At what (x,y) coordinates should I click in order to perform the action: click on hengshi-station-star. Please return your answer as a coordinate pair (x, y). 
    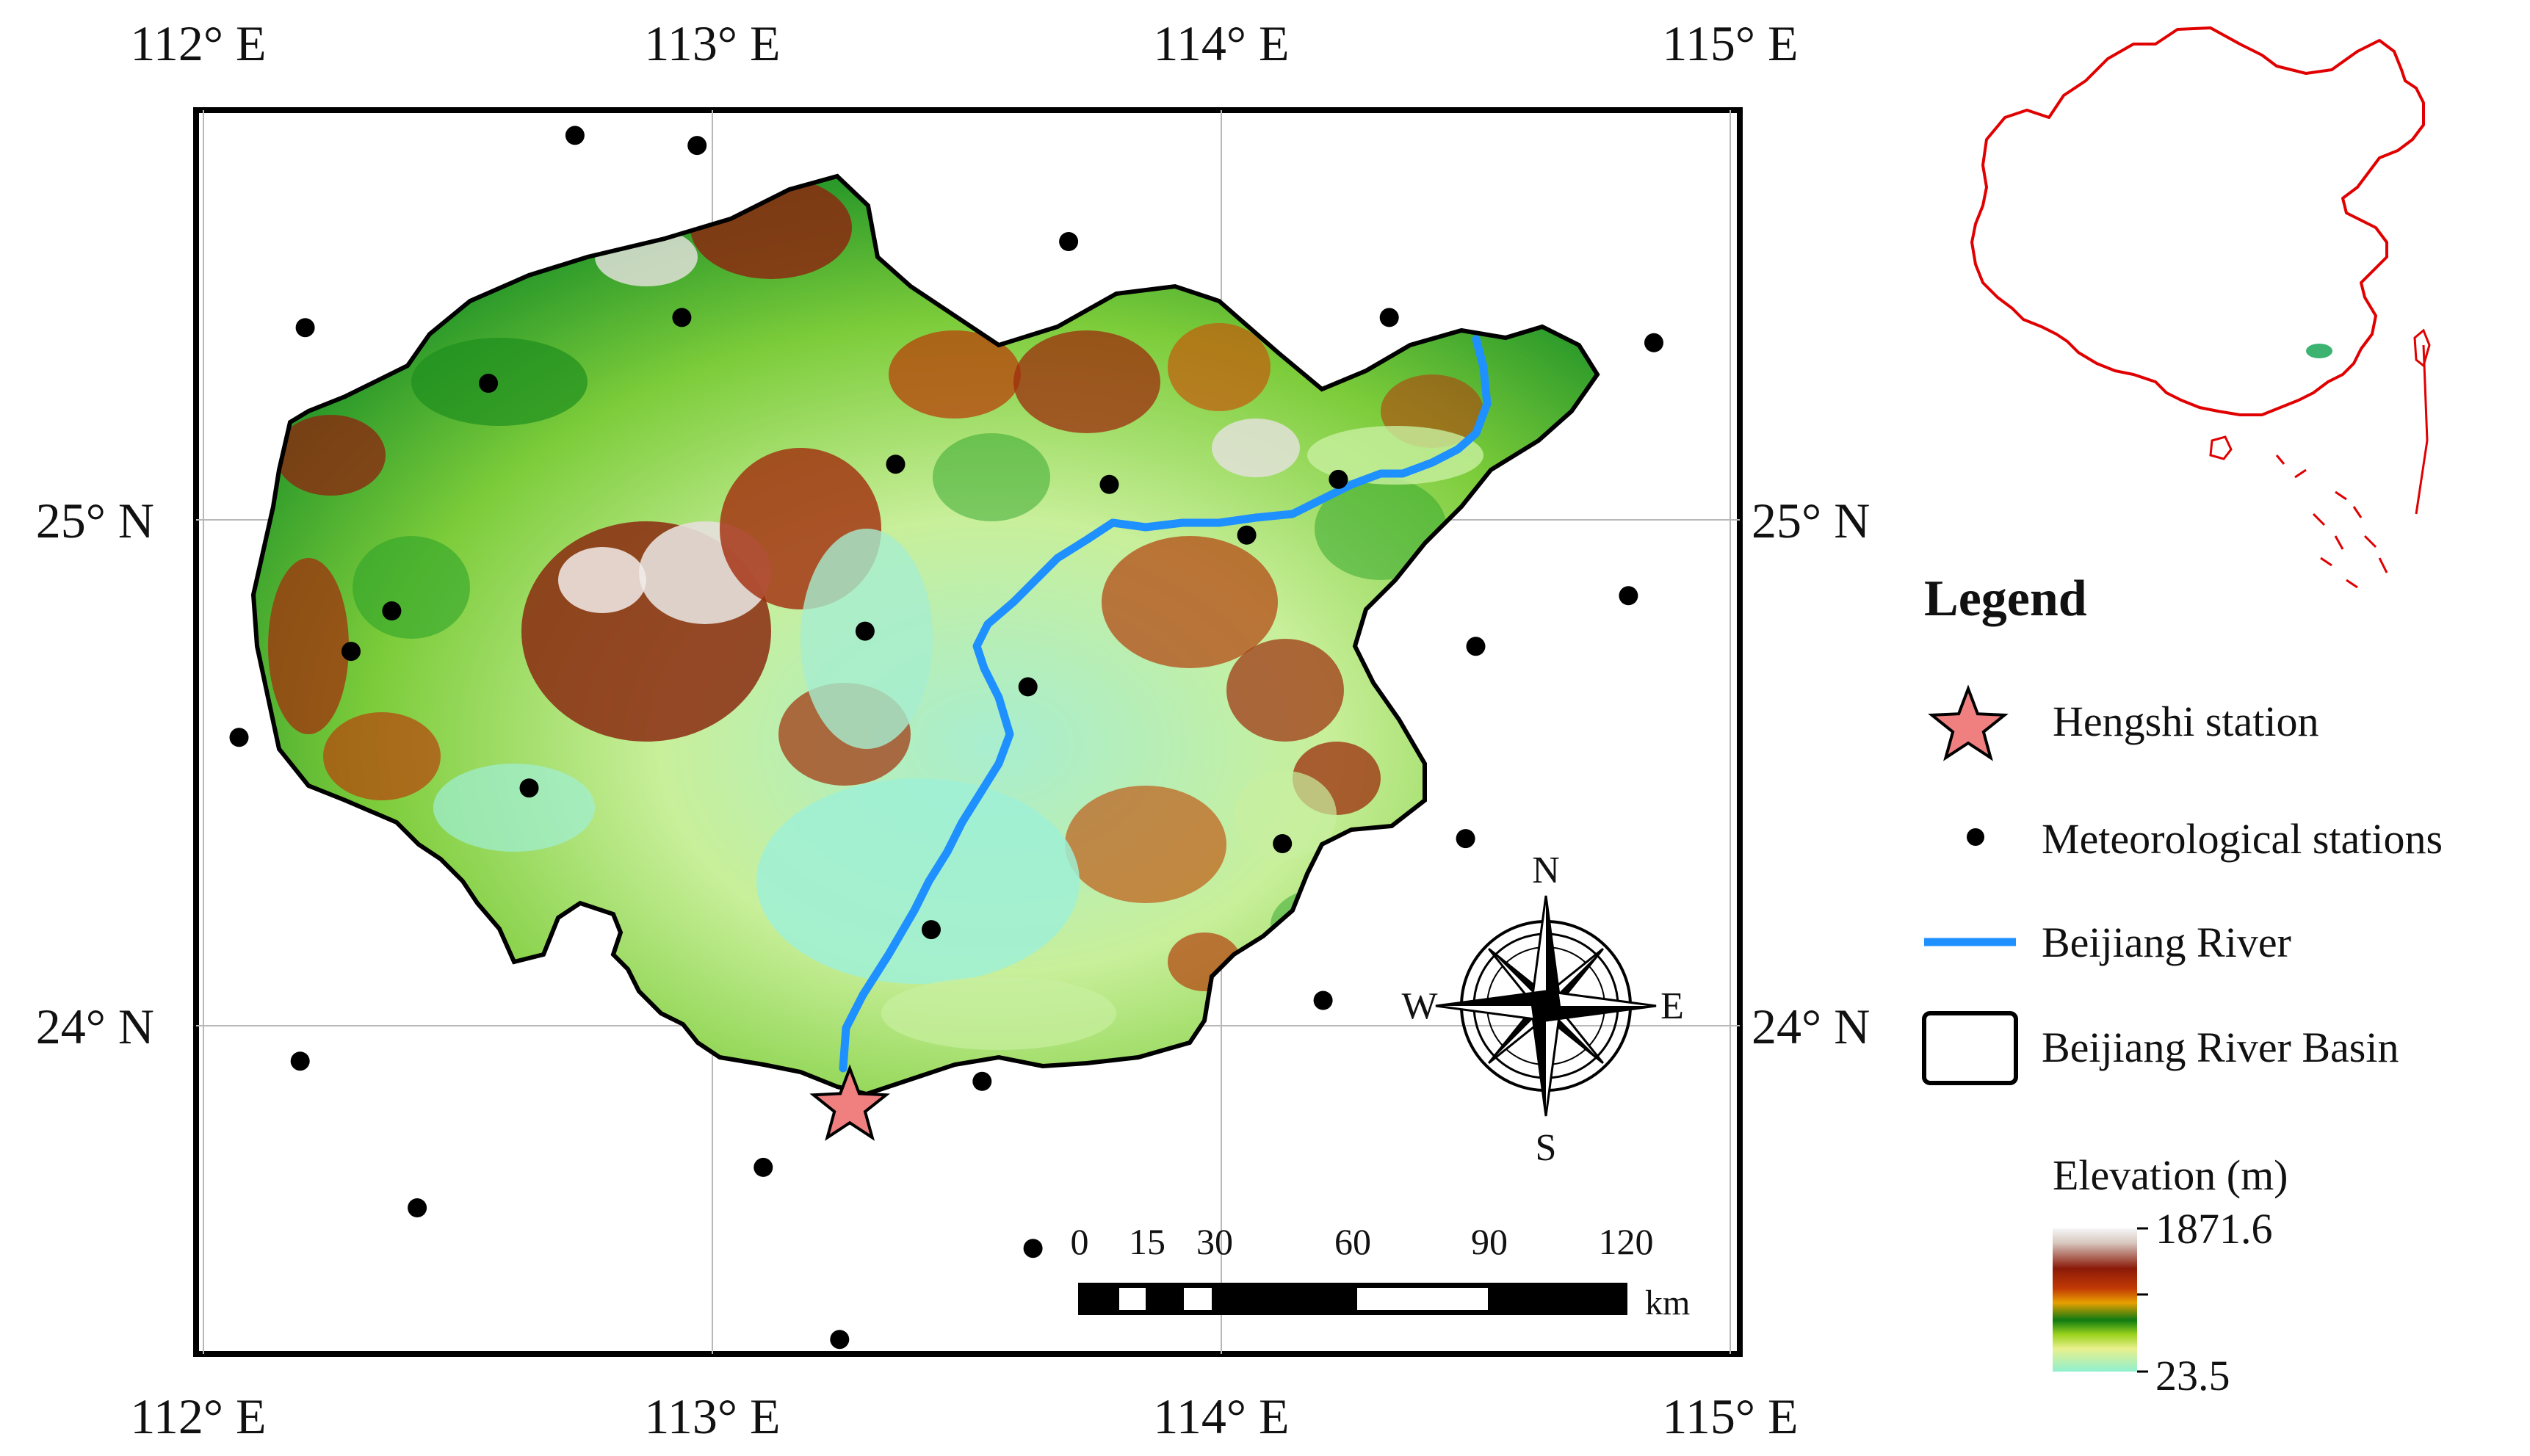
    Looking at the image, I should click on (849, 1102).